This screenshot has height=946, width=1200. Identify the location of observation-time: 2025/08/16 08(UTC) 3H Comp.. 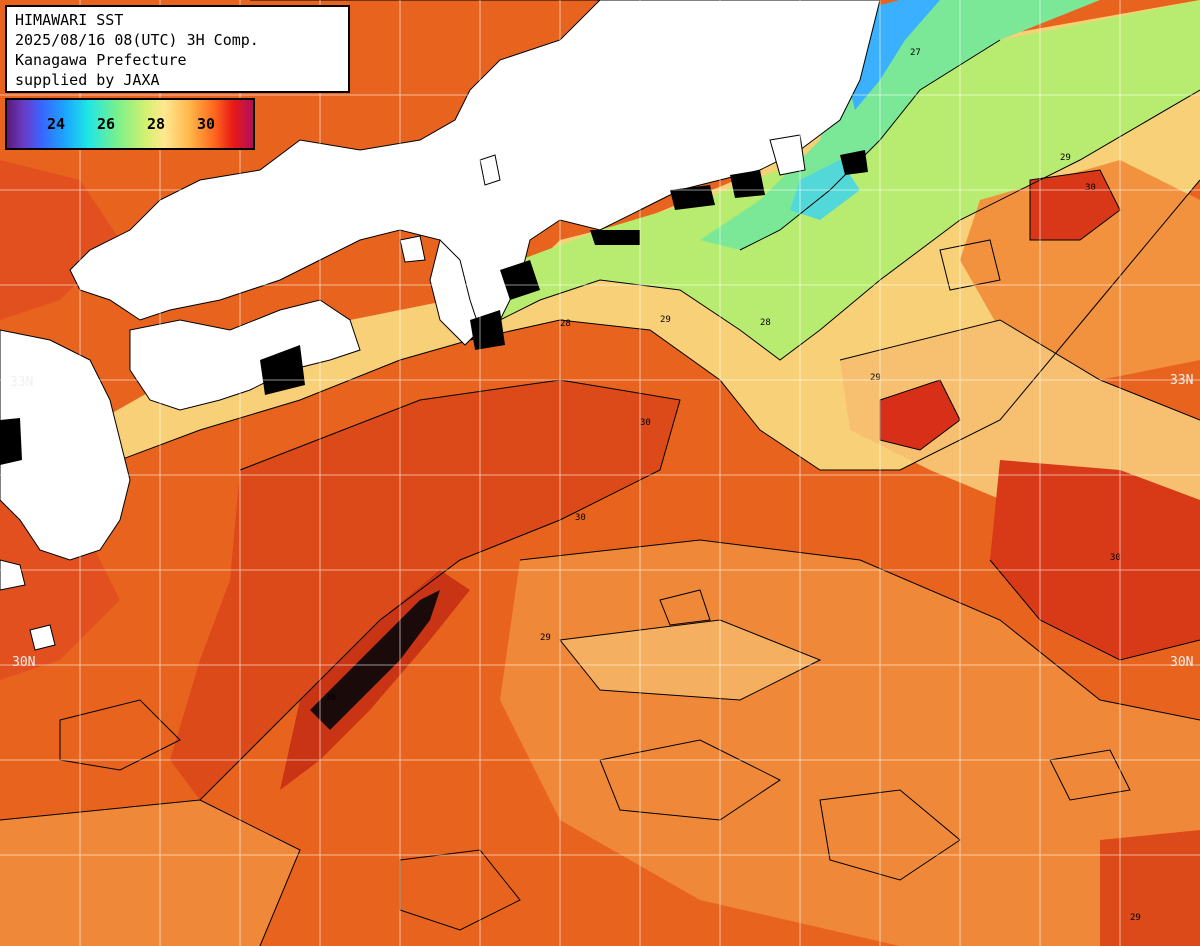
(137, 40).